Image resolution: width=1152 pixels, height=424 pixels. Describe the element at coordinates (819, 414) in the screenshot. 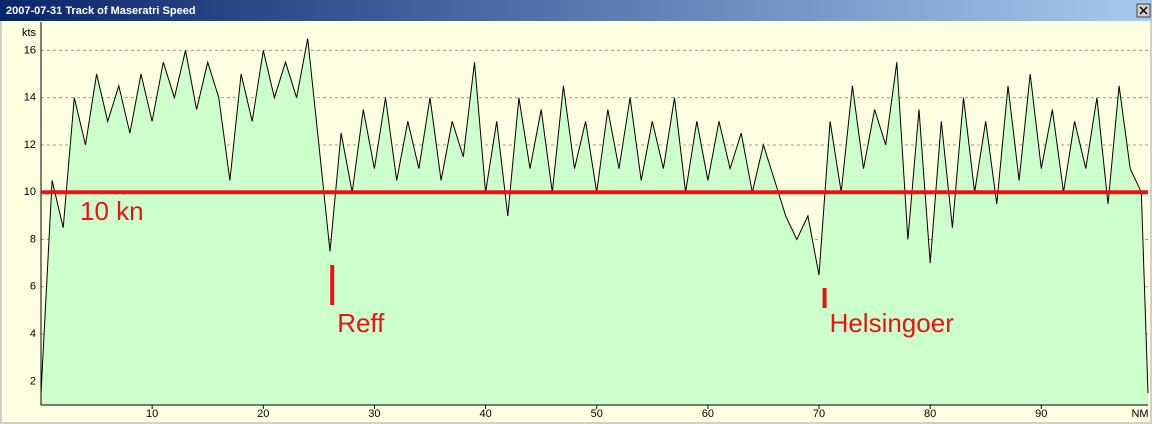

I see `x-tick-label: 70` at that location.